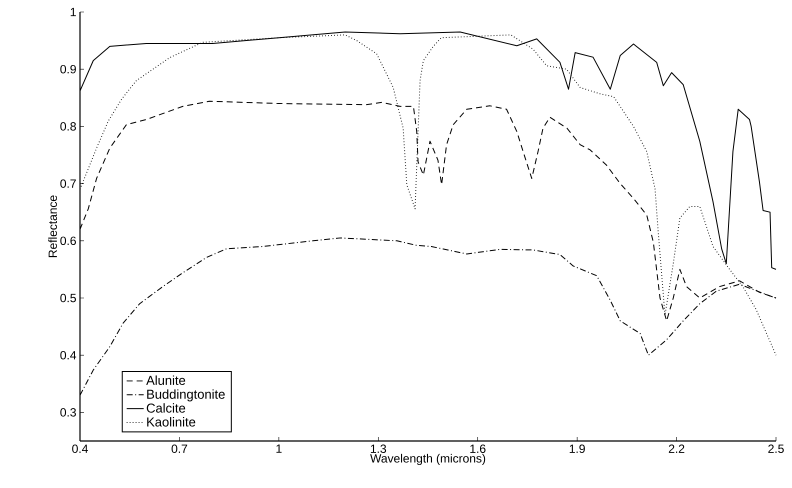  Describe the element at coordinates (68, 355) in the screenshot. I see `y-tick-label: 0.4` at that location.